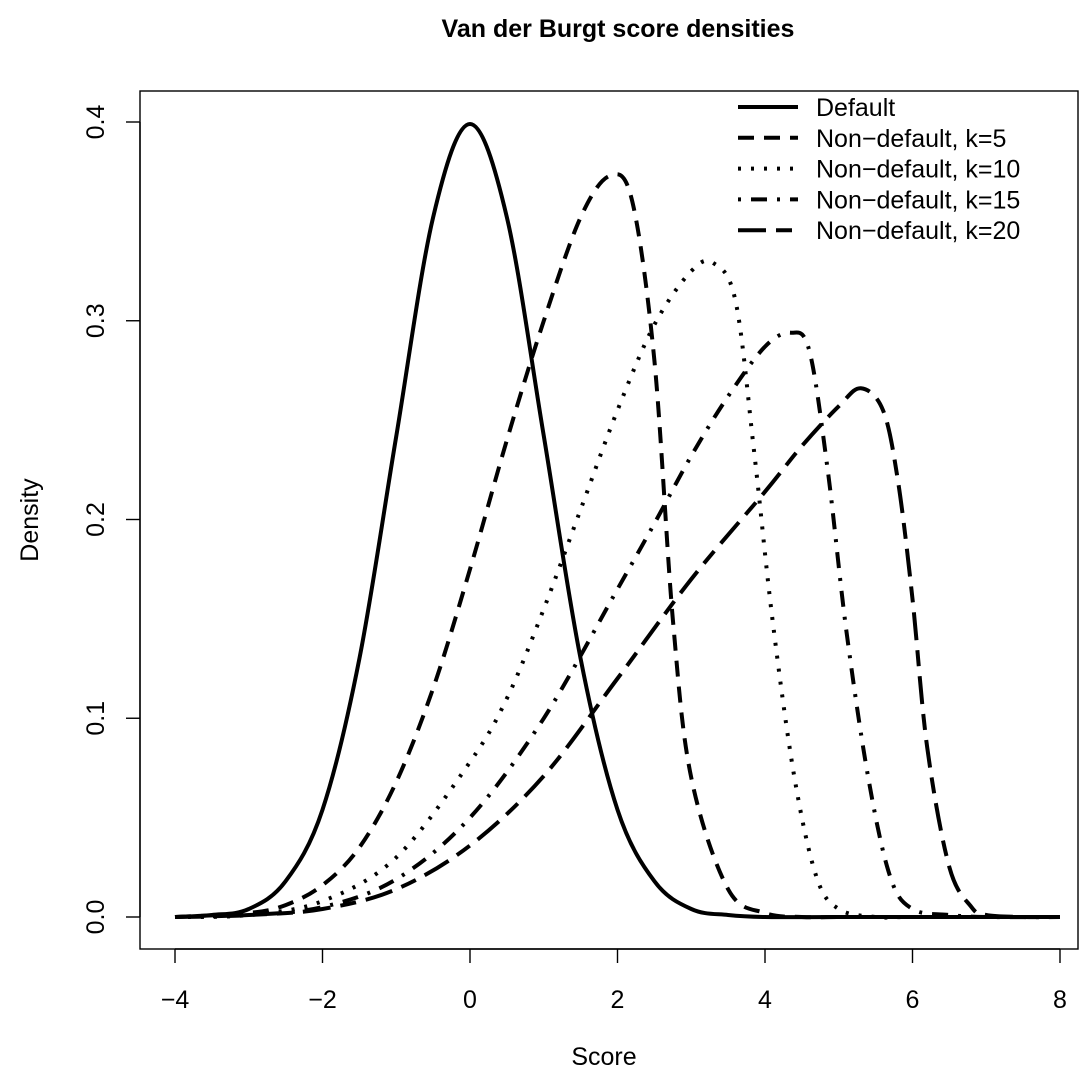  Describe the element at coordinates (96, 917) in the screenshot. I see `y-tick-label: 0.0` at that location.